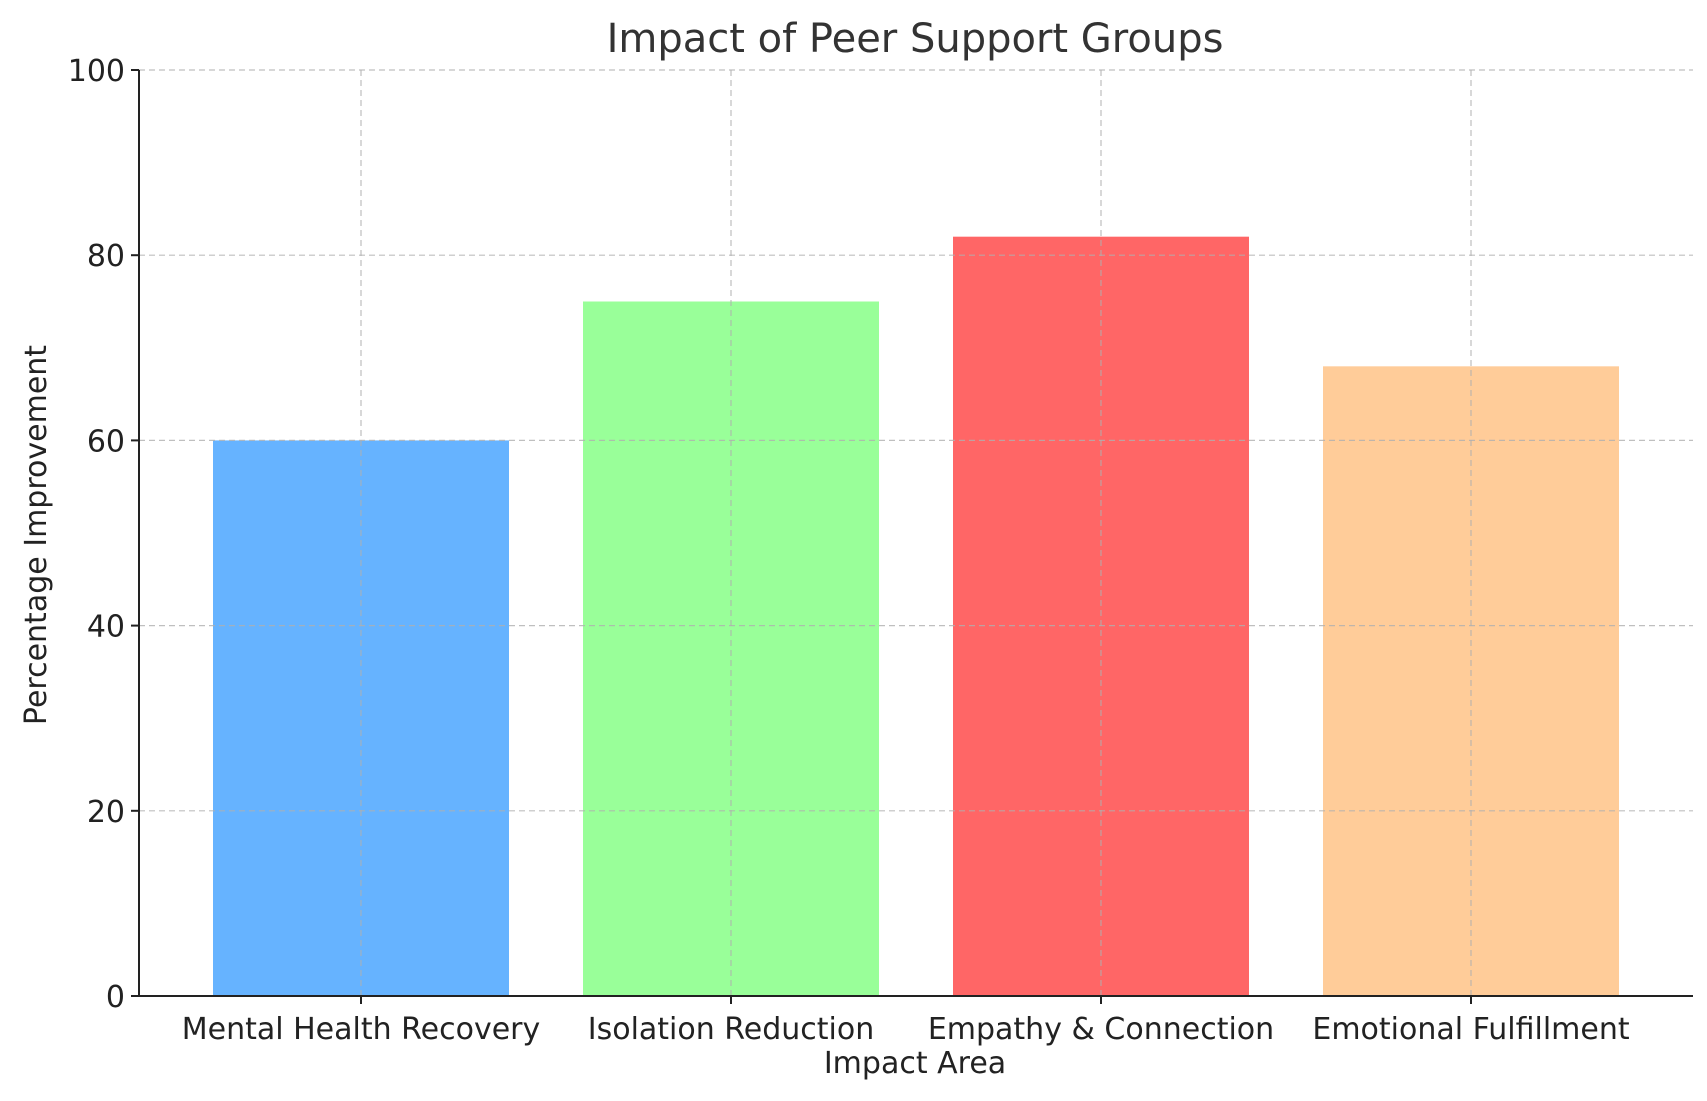  What do you see at coordinates (96, 71) in the screenshot?
I see `y-tick-label-6: 100` at bounding box center [96, 71].